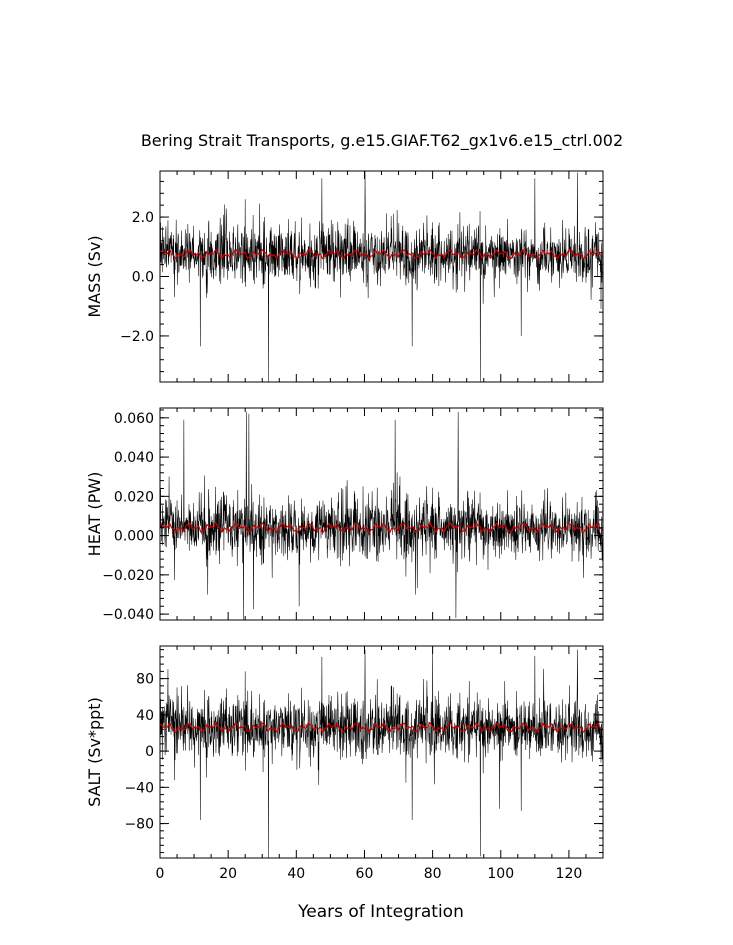 This screenshot has width=733, height=945. Describe the element at coordinates (145, 716) in the screenshot. I see `salt-y-tick-label: 40` at that location.